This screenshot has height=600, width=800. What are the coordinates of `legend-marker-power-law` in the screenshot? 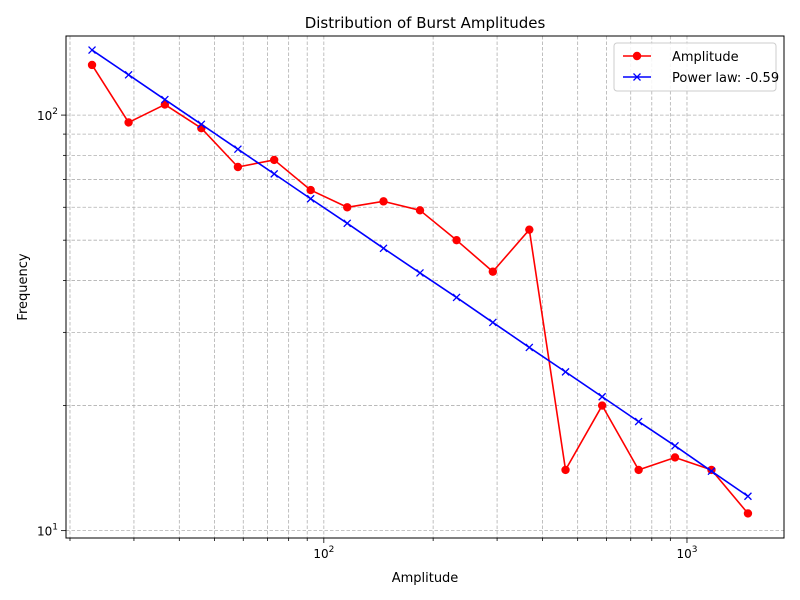 It's located at (637, 77).